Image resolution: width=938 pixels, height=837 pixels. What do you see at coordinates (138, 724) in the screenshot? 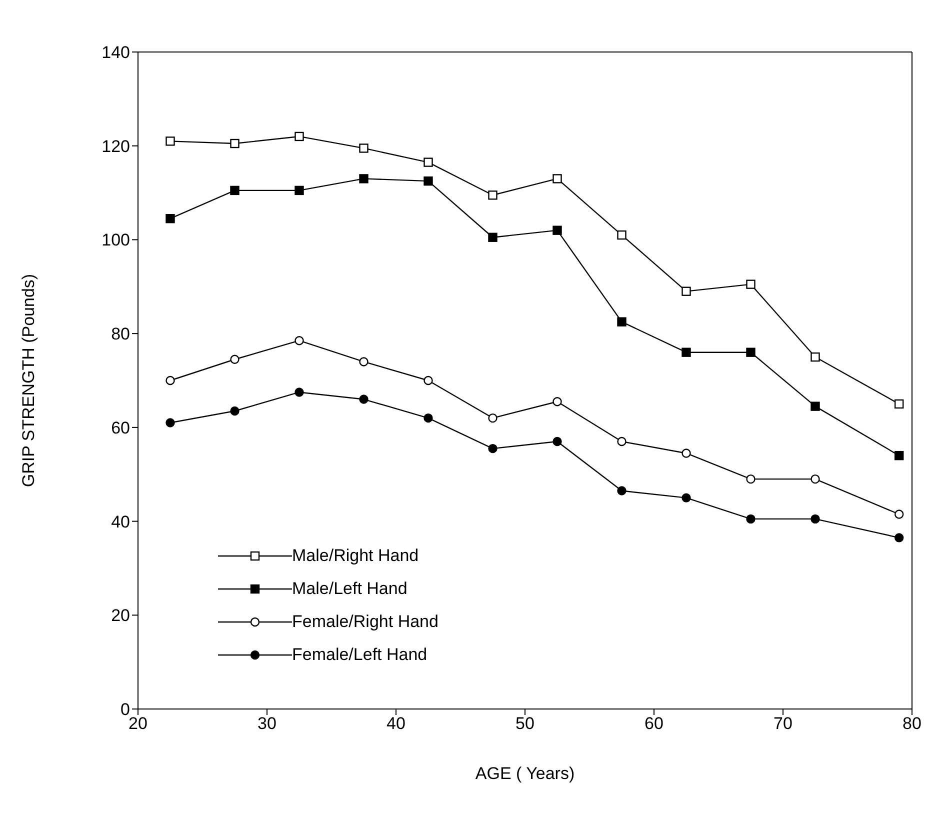
I see `x-tick-label: 20` at bounding box center [138, 724].